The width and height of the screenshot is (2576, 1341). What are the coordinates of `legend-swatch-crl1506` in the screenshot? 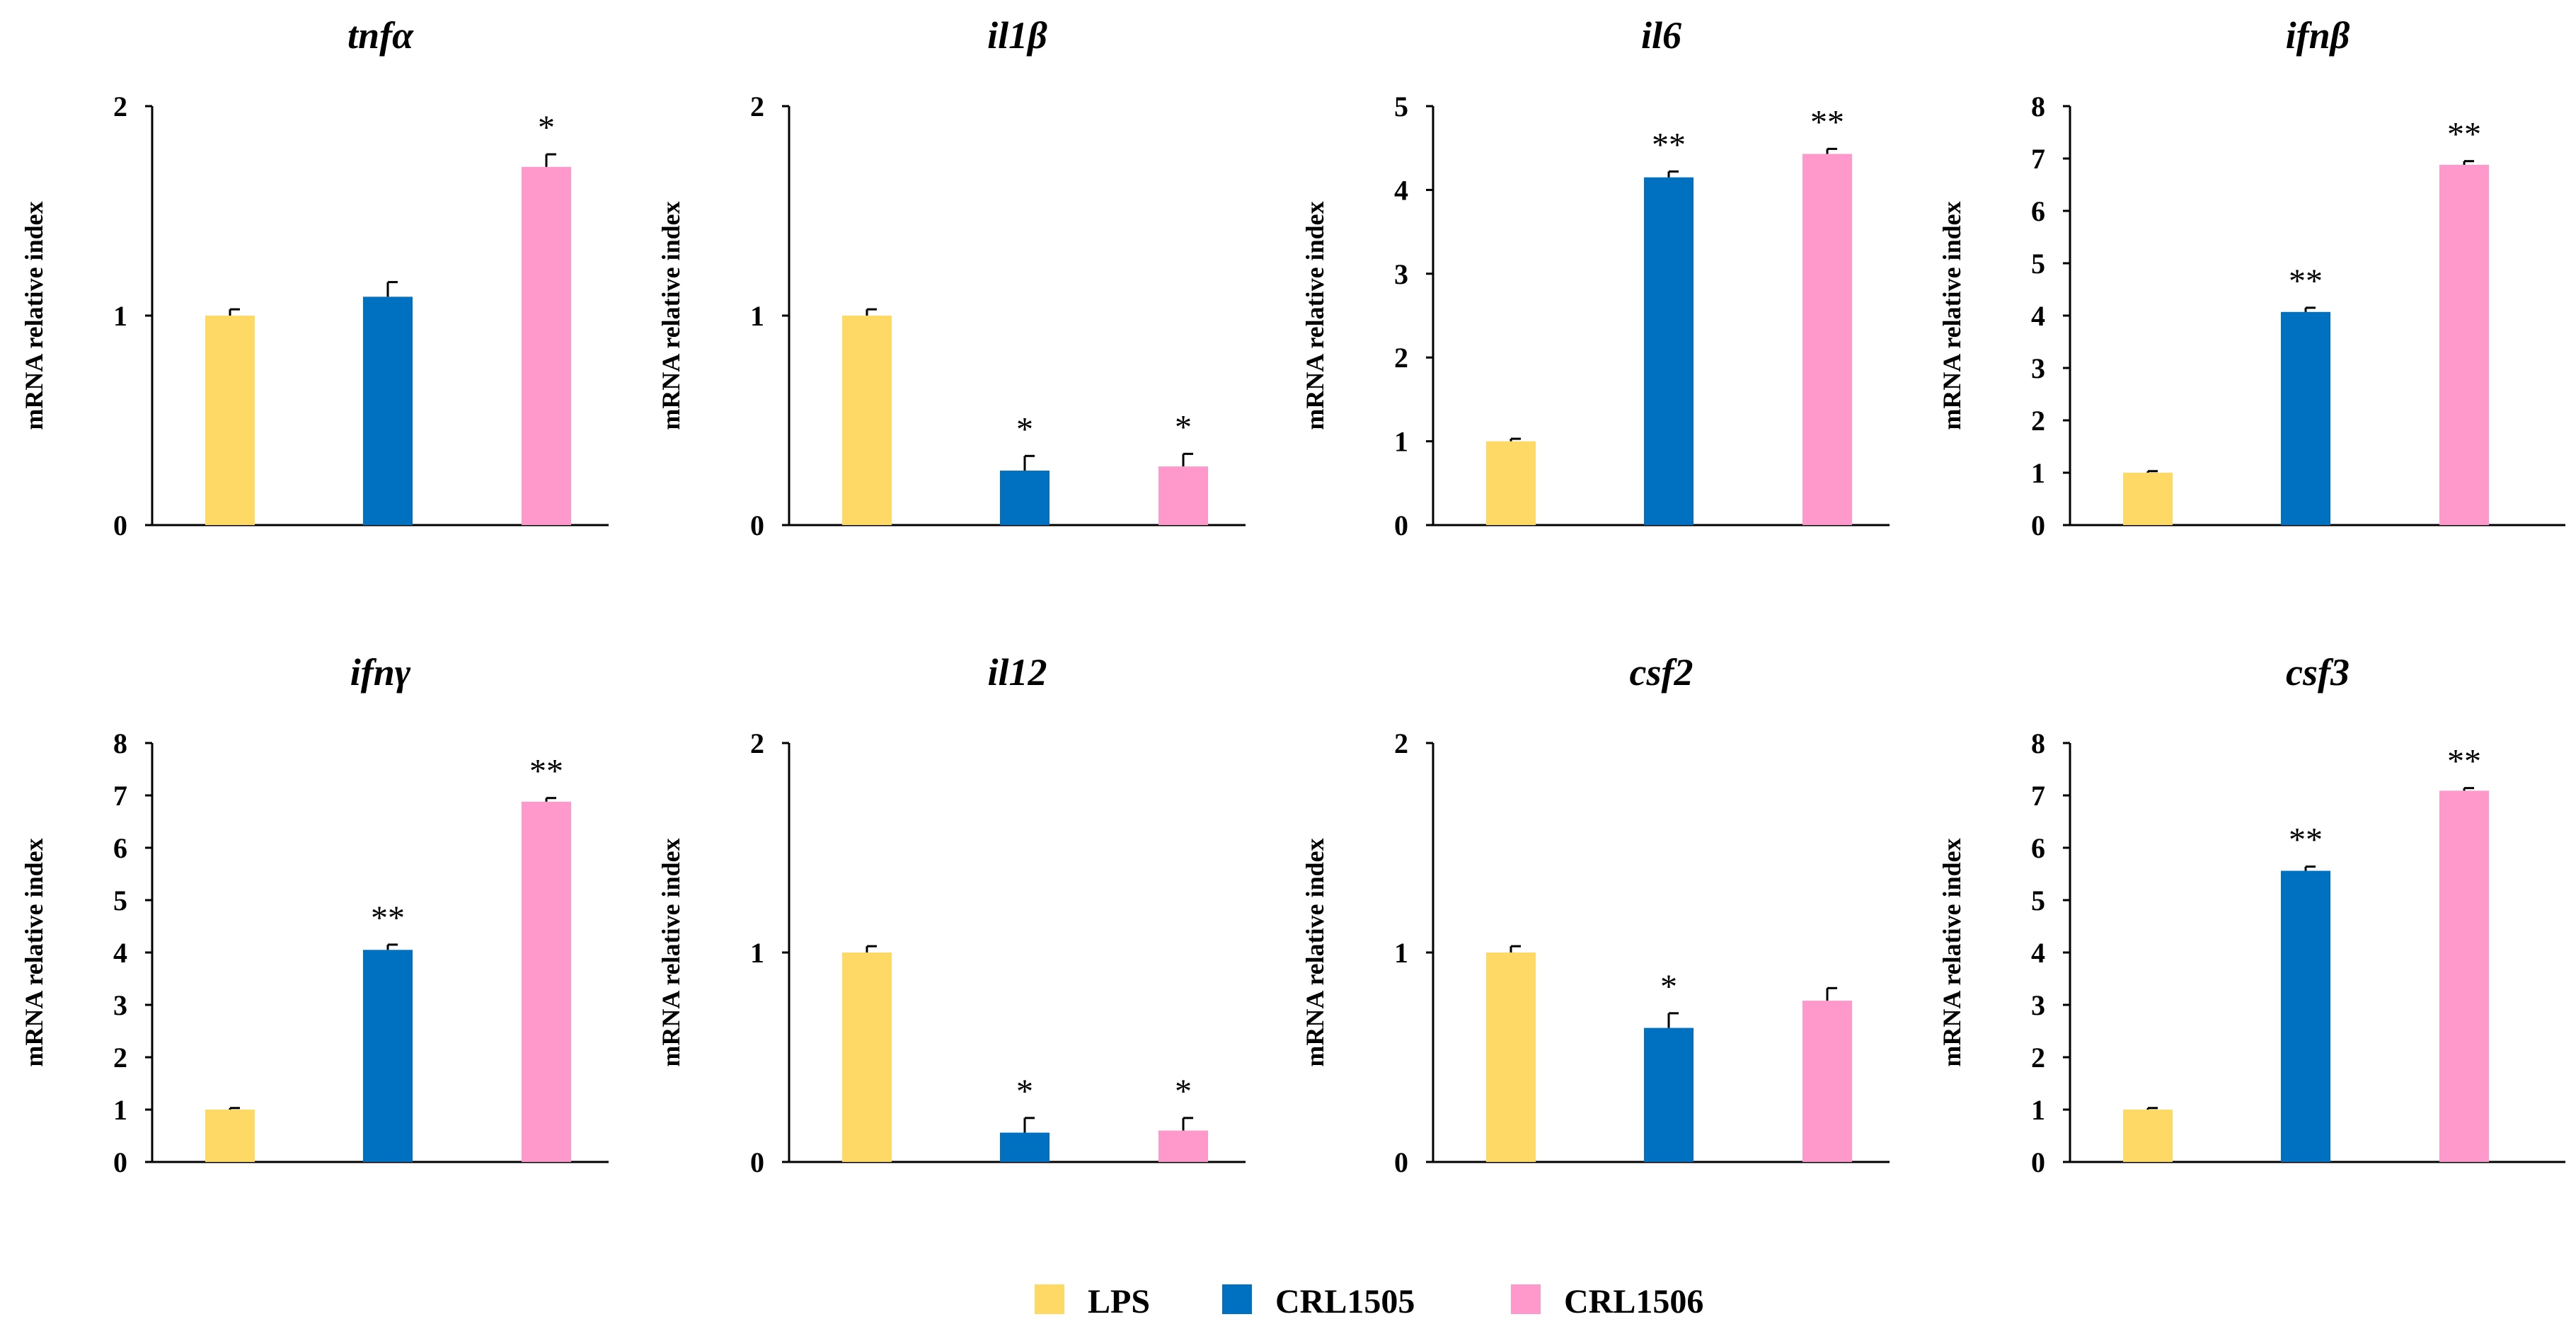 It's located at (1526, 1299).